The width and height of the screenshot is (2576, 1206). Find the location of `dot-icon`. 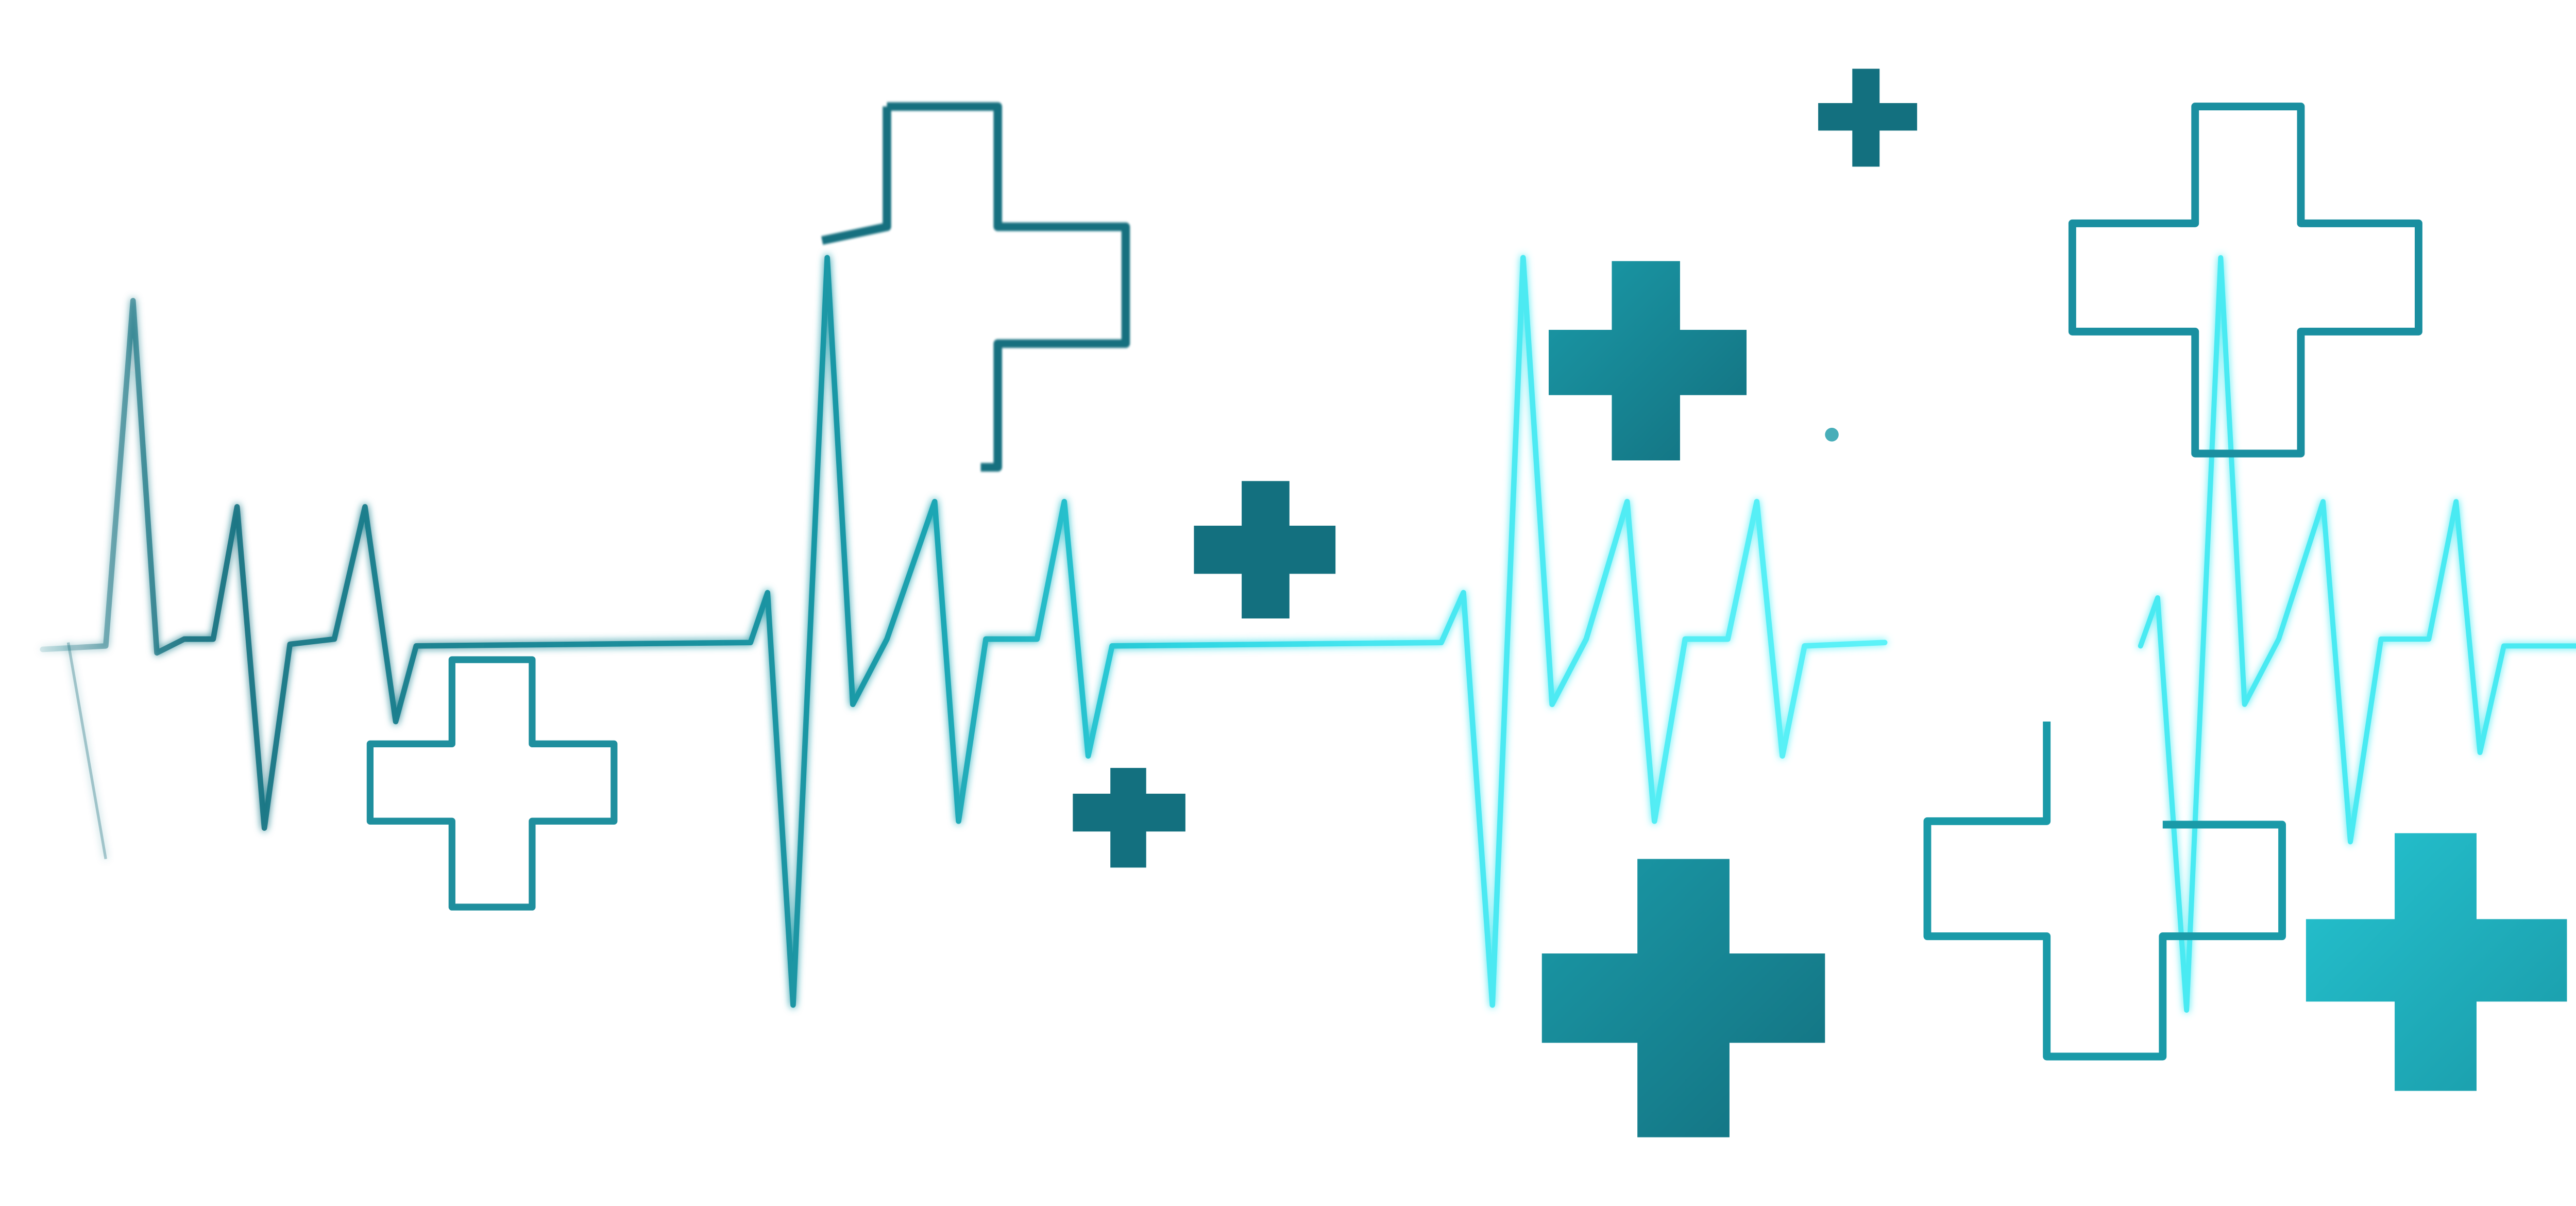

dot-icon is located at coordinates (1832, 435).